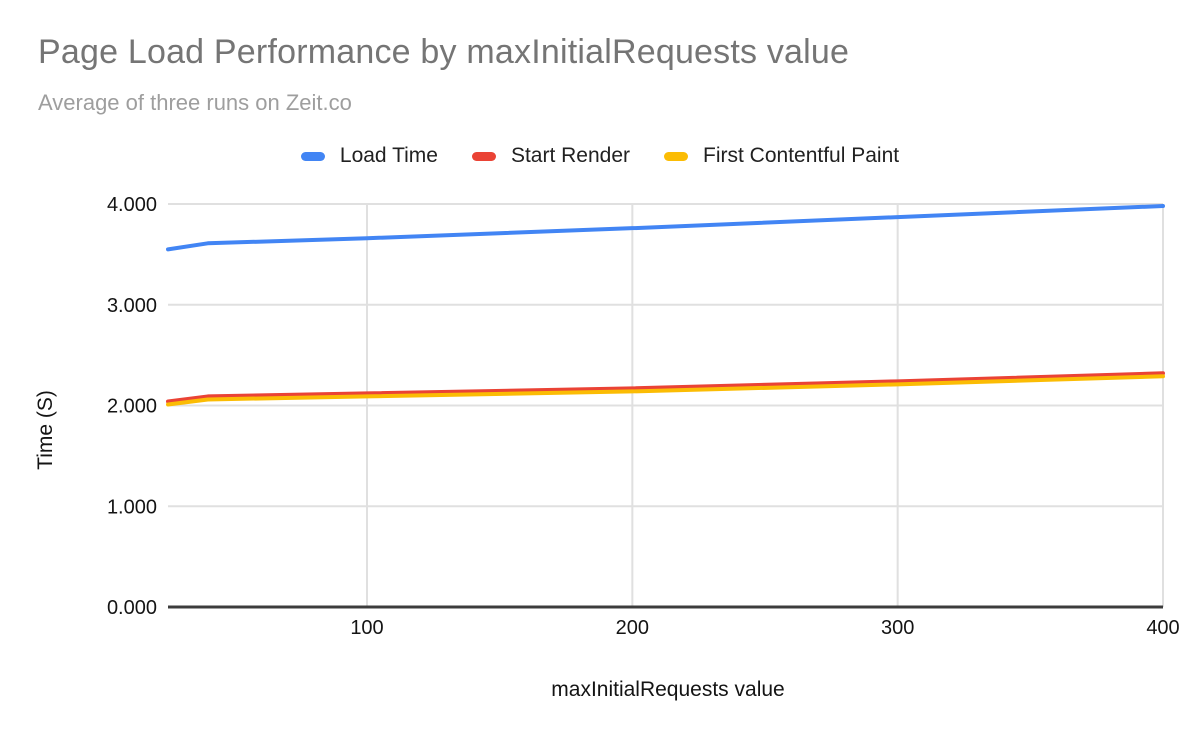 The height and width of the screenshot is (742, 1200). What do you see at coordinates (132, 205) in the screenshot?
I see `y-tick-label: 4.000` at bounding box center [132, 205].